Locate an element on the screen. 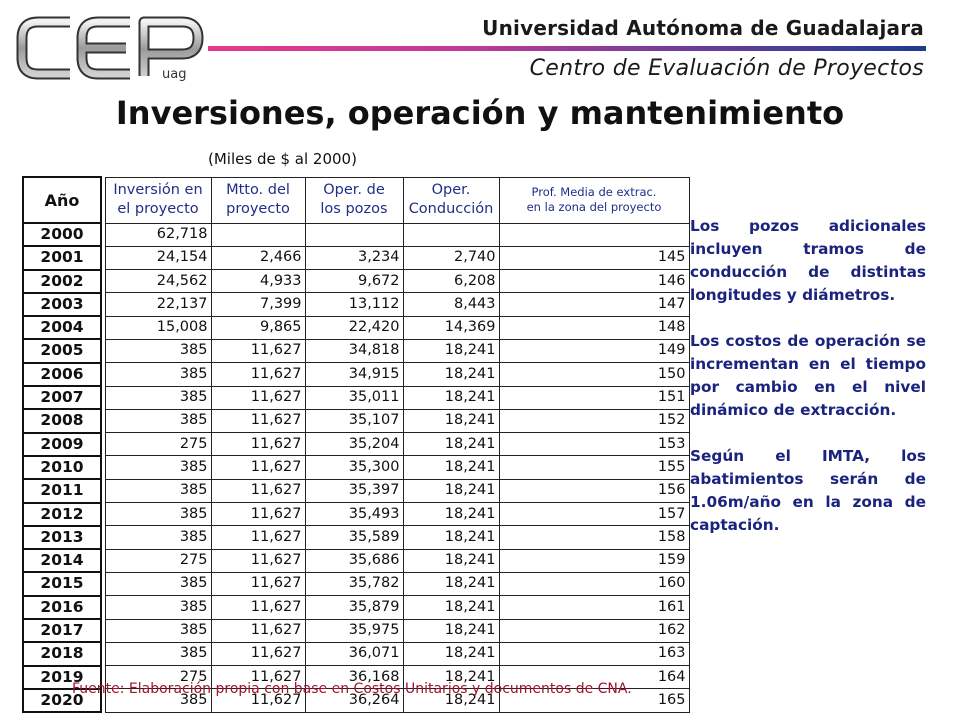  header-oper-pozos: Oper. de los pozos is located at coordinates (354, 200).